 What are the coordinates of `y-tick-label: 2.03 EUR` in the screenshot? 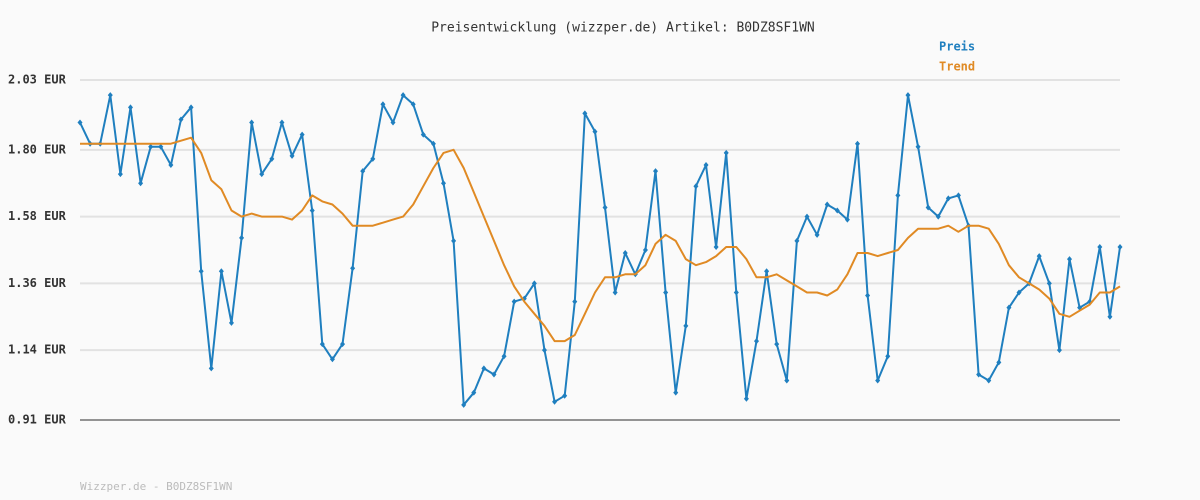 It's located at (37, 80).